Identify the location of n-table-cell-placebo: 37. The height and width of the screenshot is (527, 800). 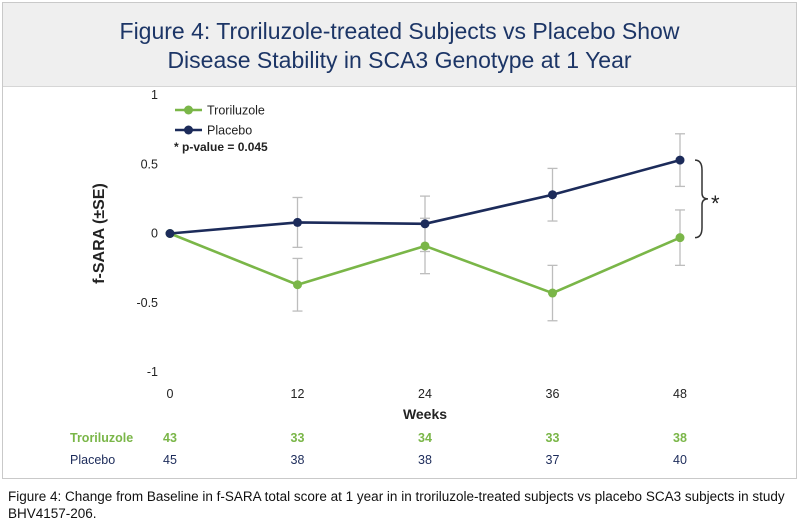
(553, 460).